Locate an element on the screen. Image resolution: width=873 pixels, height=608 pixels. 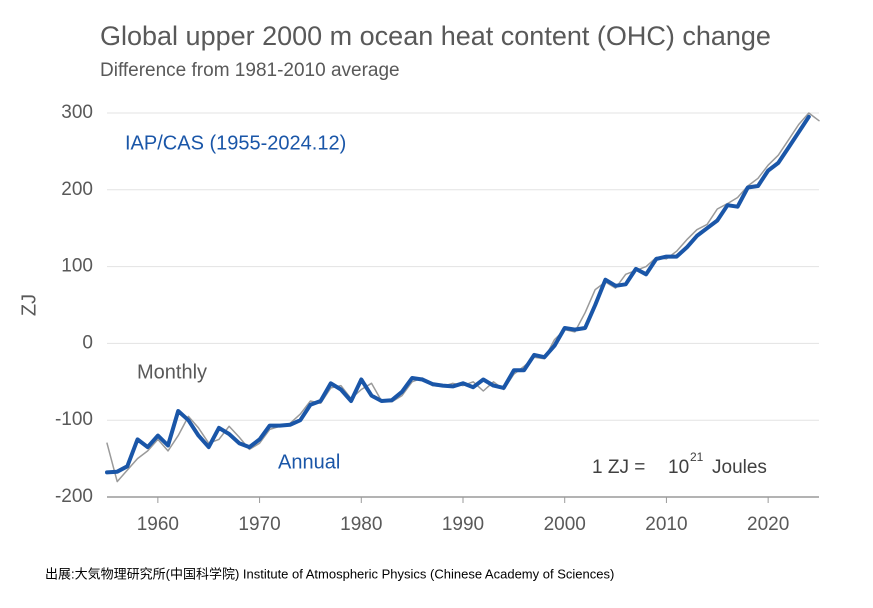
chart-subtitle: Difference from 1981-2010 average is located at coordinates (250, 70).